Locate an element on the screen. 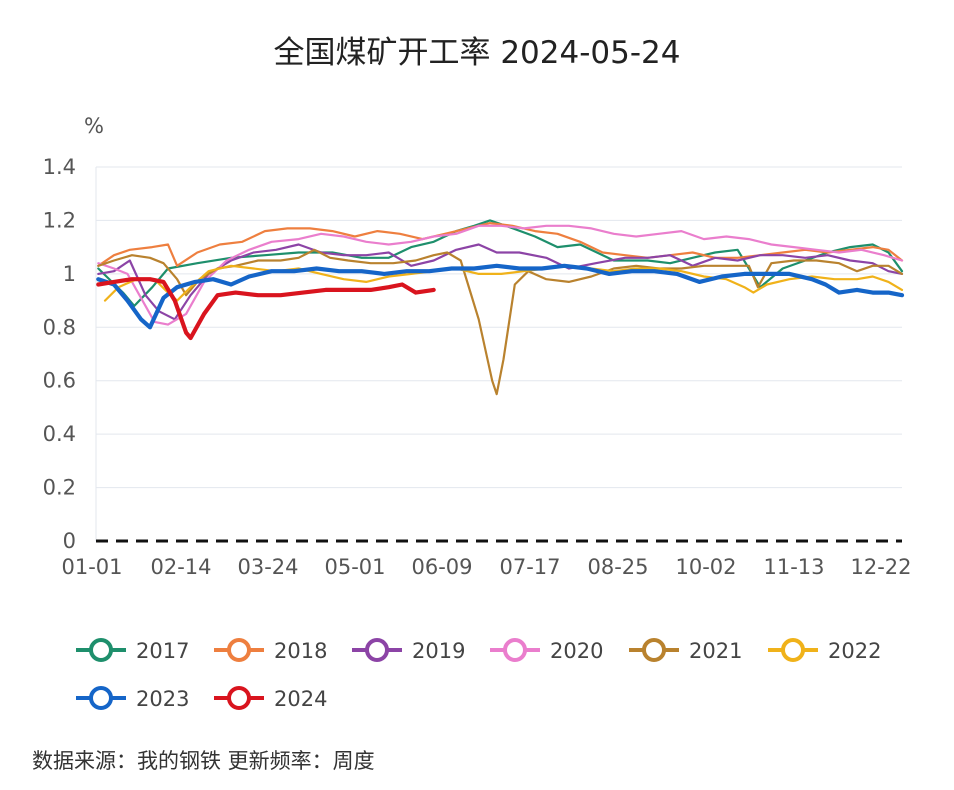 This screenshot has height=790, width=954. legend-label: 2019 is located at coordinates (438, 651).